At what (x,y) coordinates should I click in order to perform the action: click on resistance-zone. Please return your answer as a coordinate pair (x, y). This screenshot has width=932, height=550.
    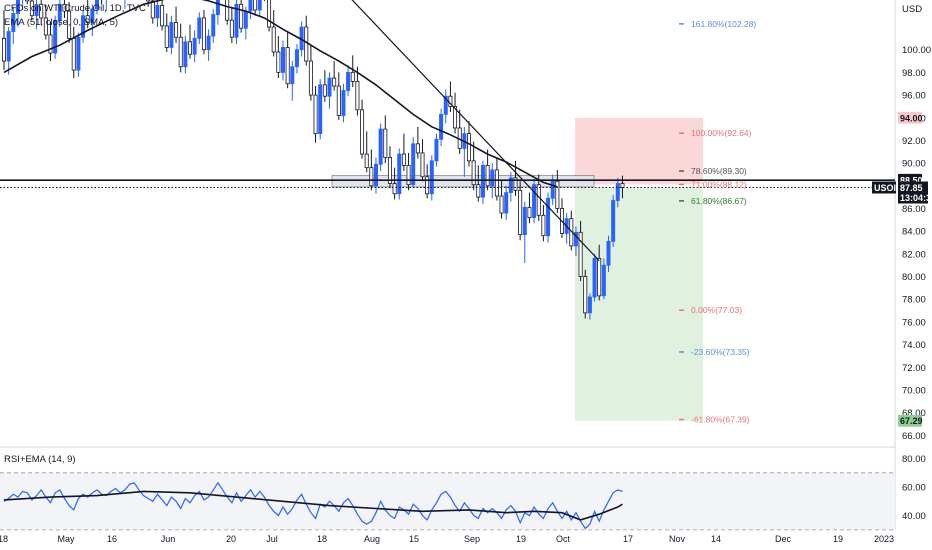
    Looking at the image, I should click on (463, 181).